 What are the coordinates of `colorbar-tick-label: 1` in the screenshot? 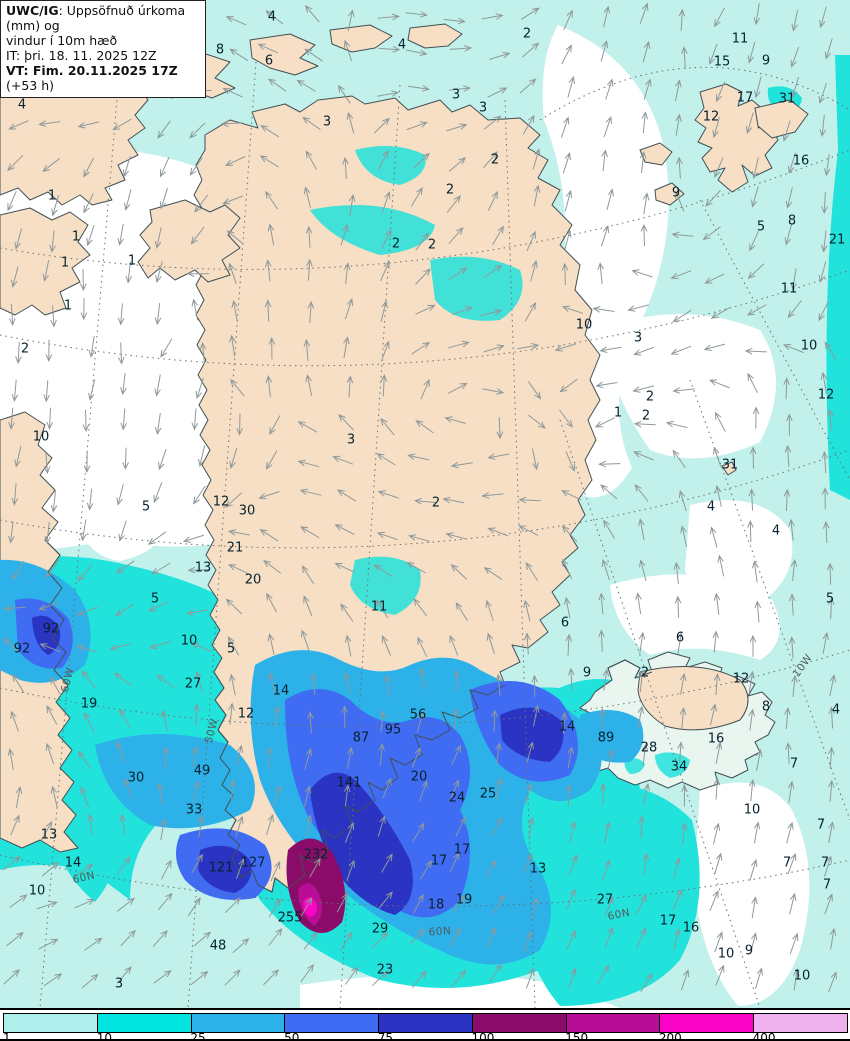 It's located at (7, 1036).